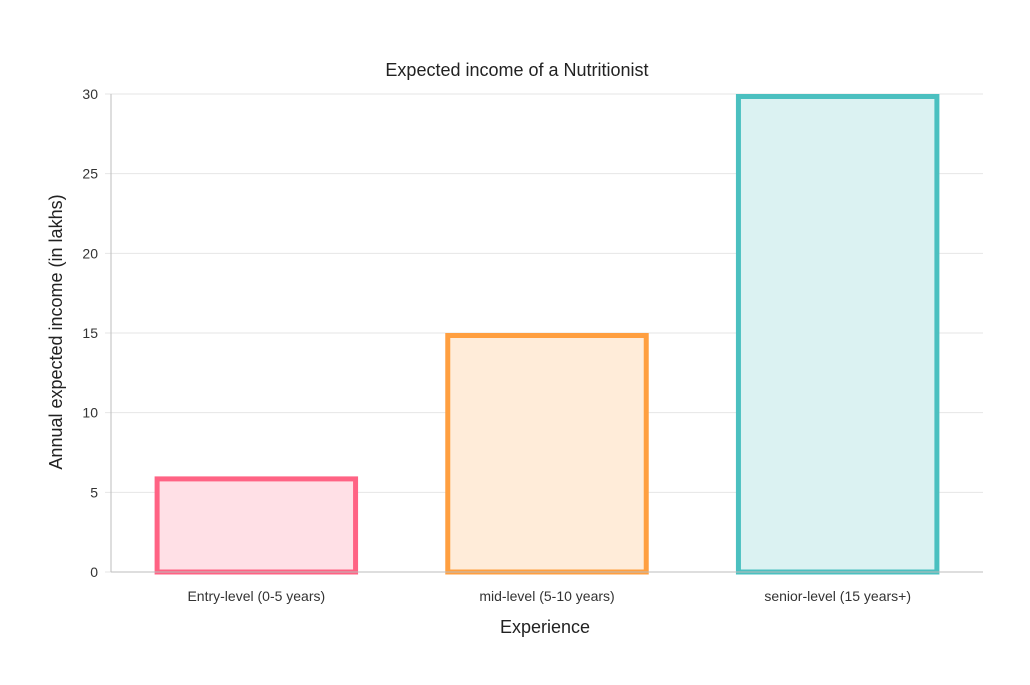 This screenshot has height=685, width=1030. What do you see at coordinates (256, 596) in the screenshot?
I see `x-tick-label: Entry-level (0-5 years)` at bounding box center [256, 596].